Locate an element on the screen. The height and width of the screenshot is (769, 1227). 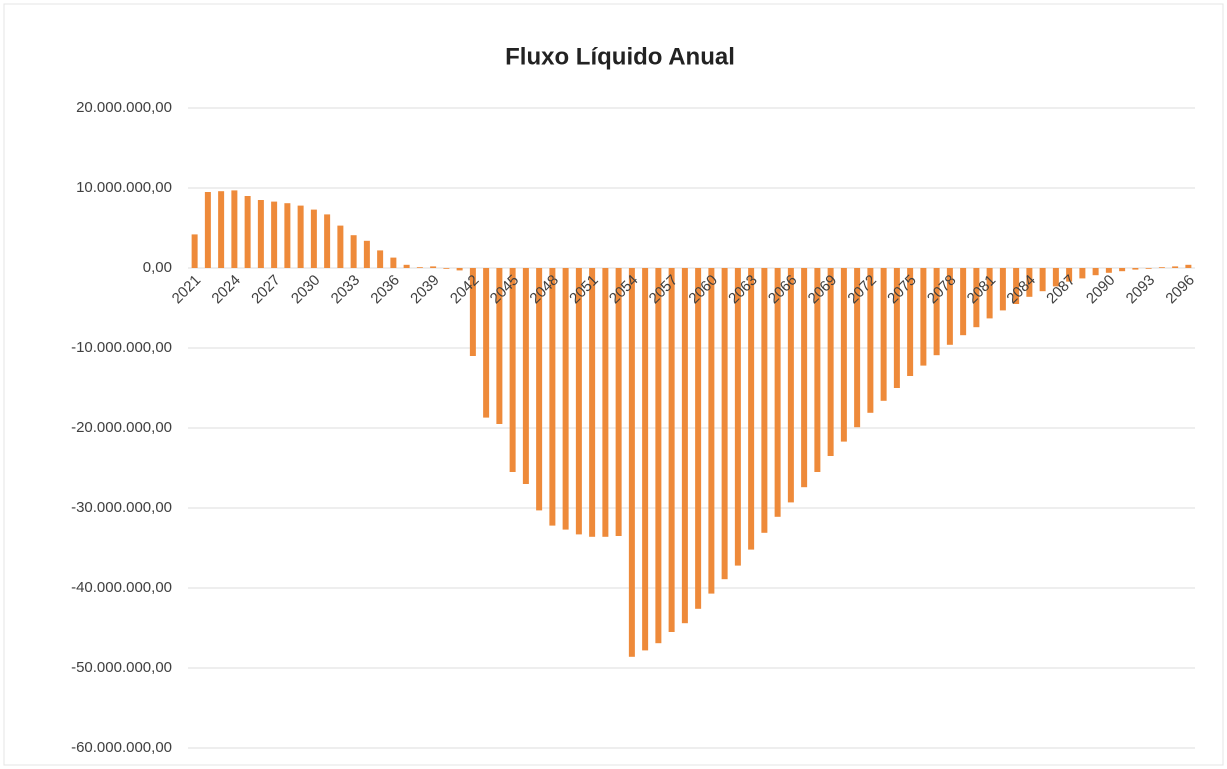
chart-title: Fluxo Líquido Anual is located at coordinates (620, 56).